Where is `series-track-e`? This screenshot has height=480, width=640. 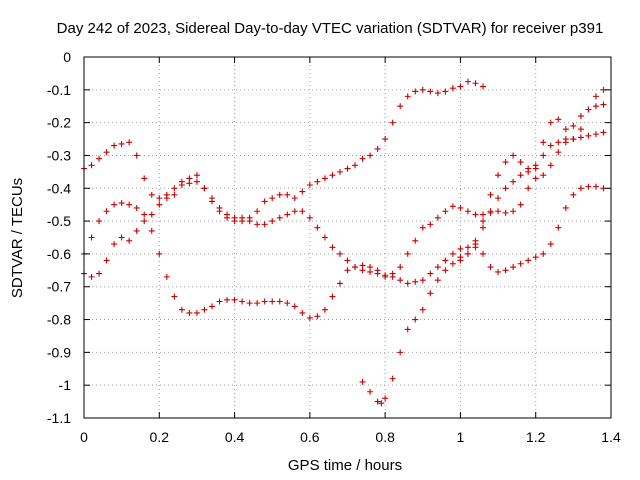
series-track-e is located at coordinates (532, 175).